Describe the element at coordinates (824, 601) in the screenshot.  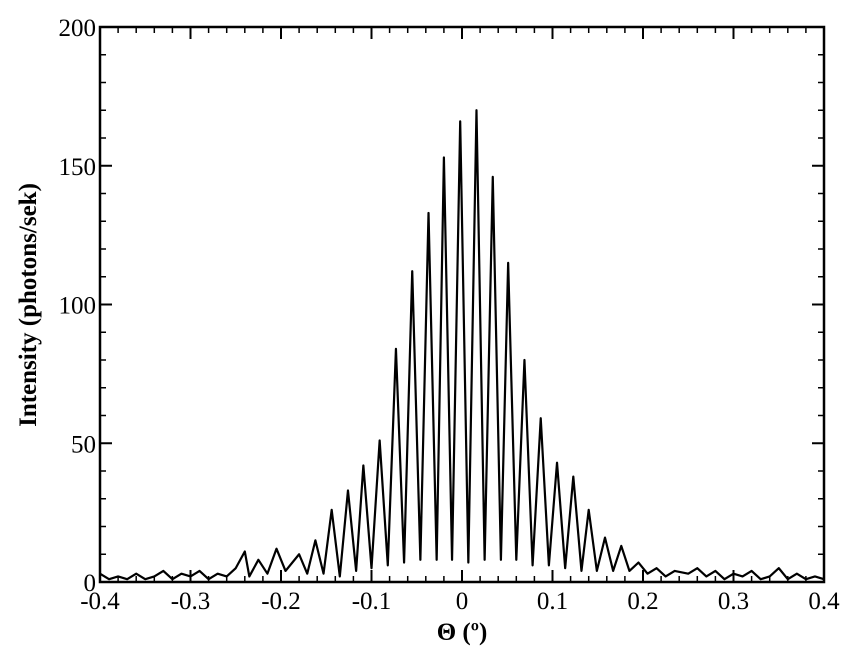
I see `x-tick-label: 0.4` at that location.